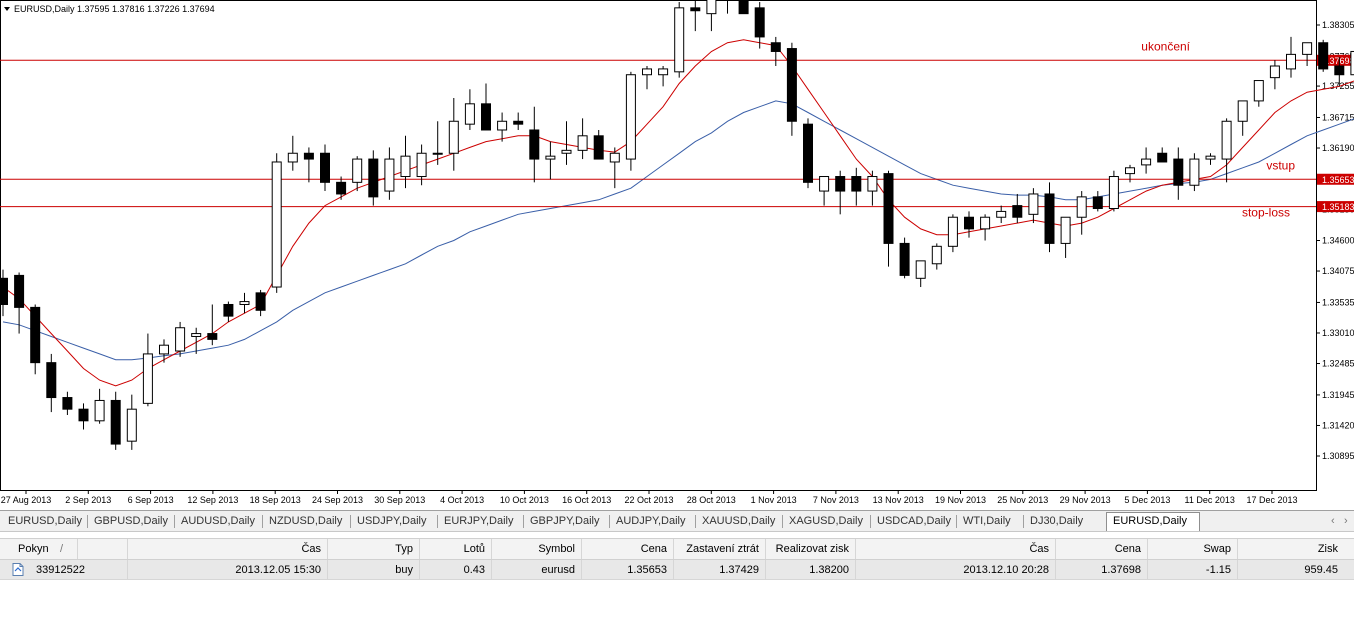 Image resolution: width=1354 pixels, height=621 pixels. Describe the element at coordinates (537, 549) in the screenshot. I see `col-symbol: Symbol` at that location.